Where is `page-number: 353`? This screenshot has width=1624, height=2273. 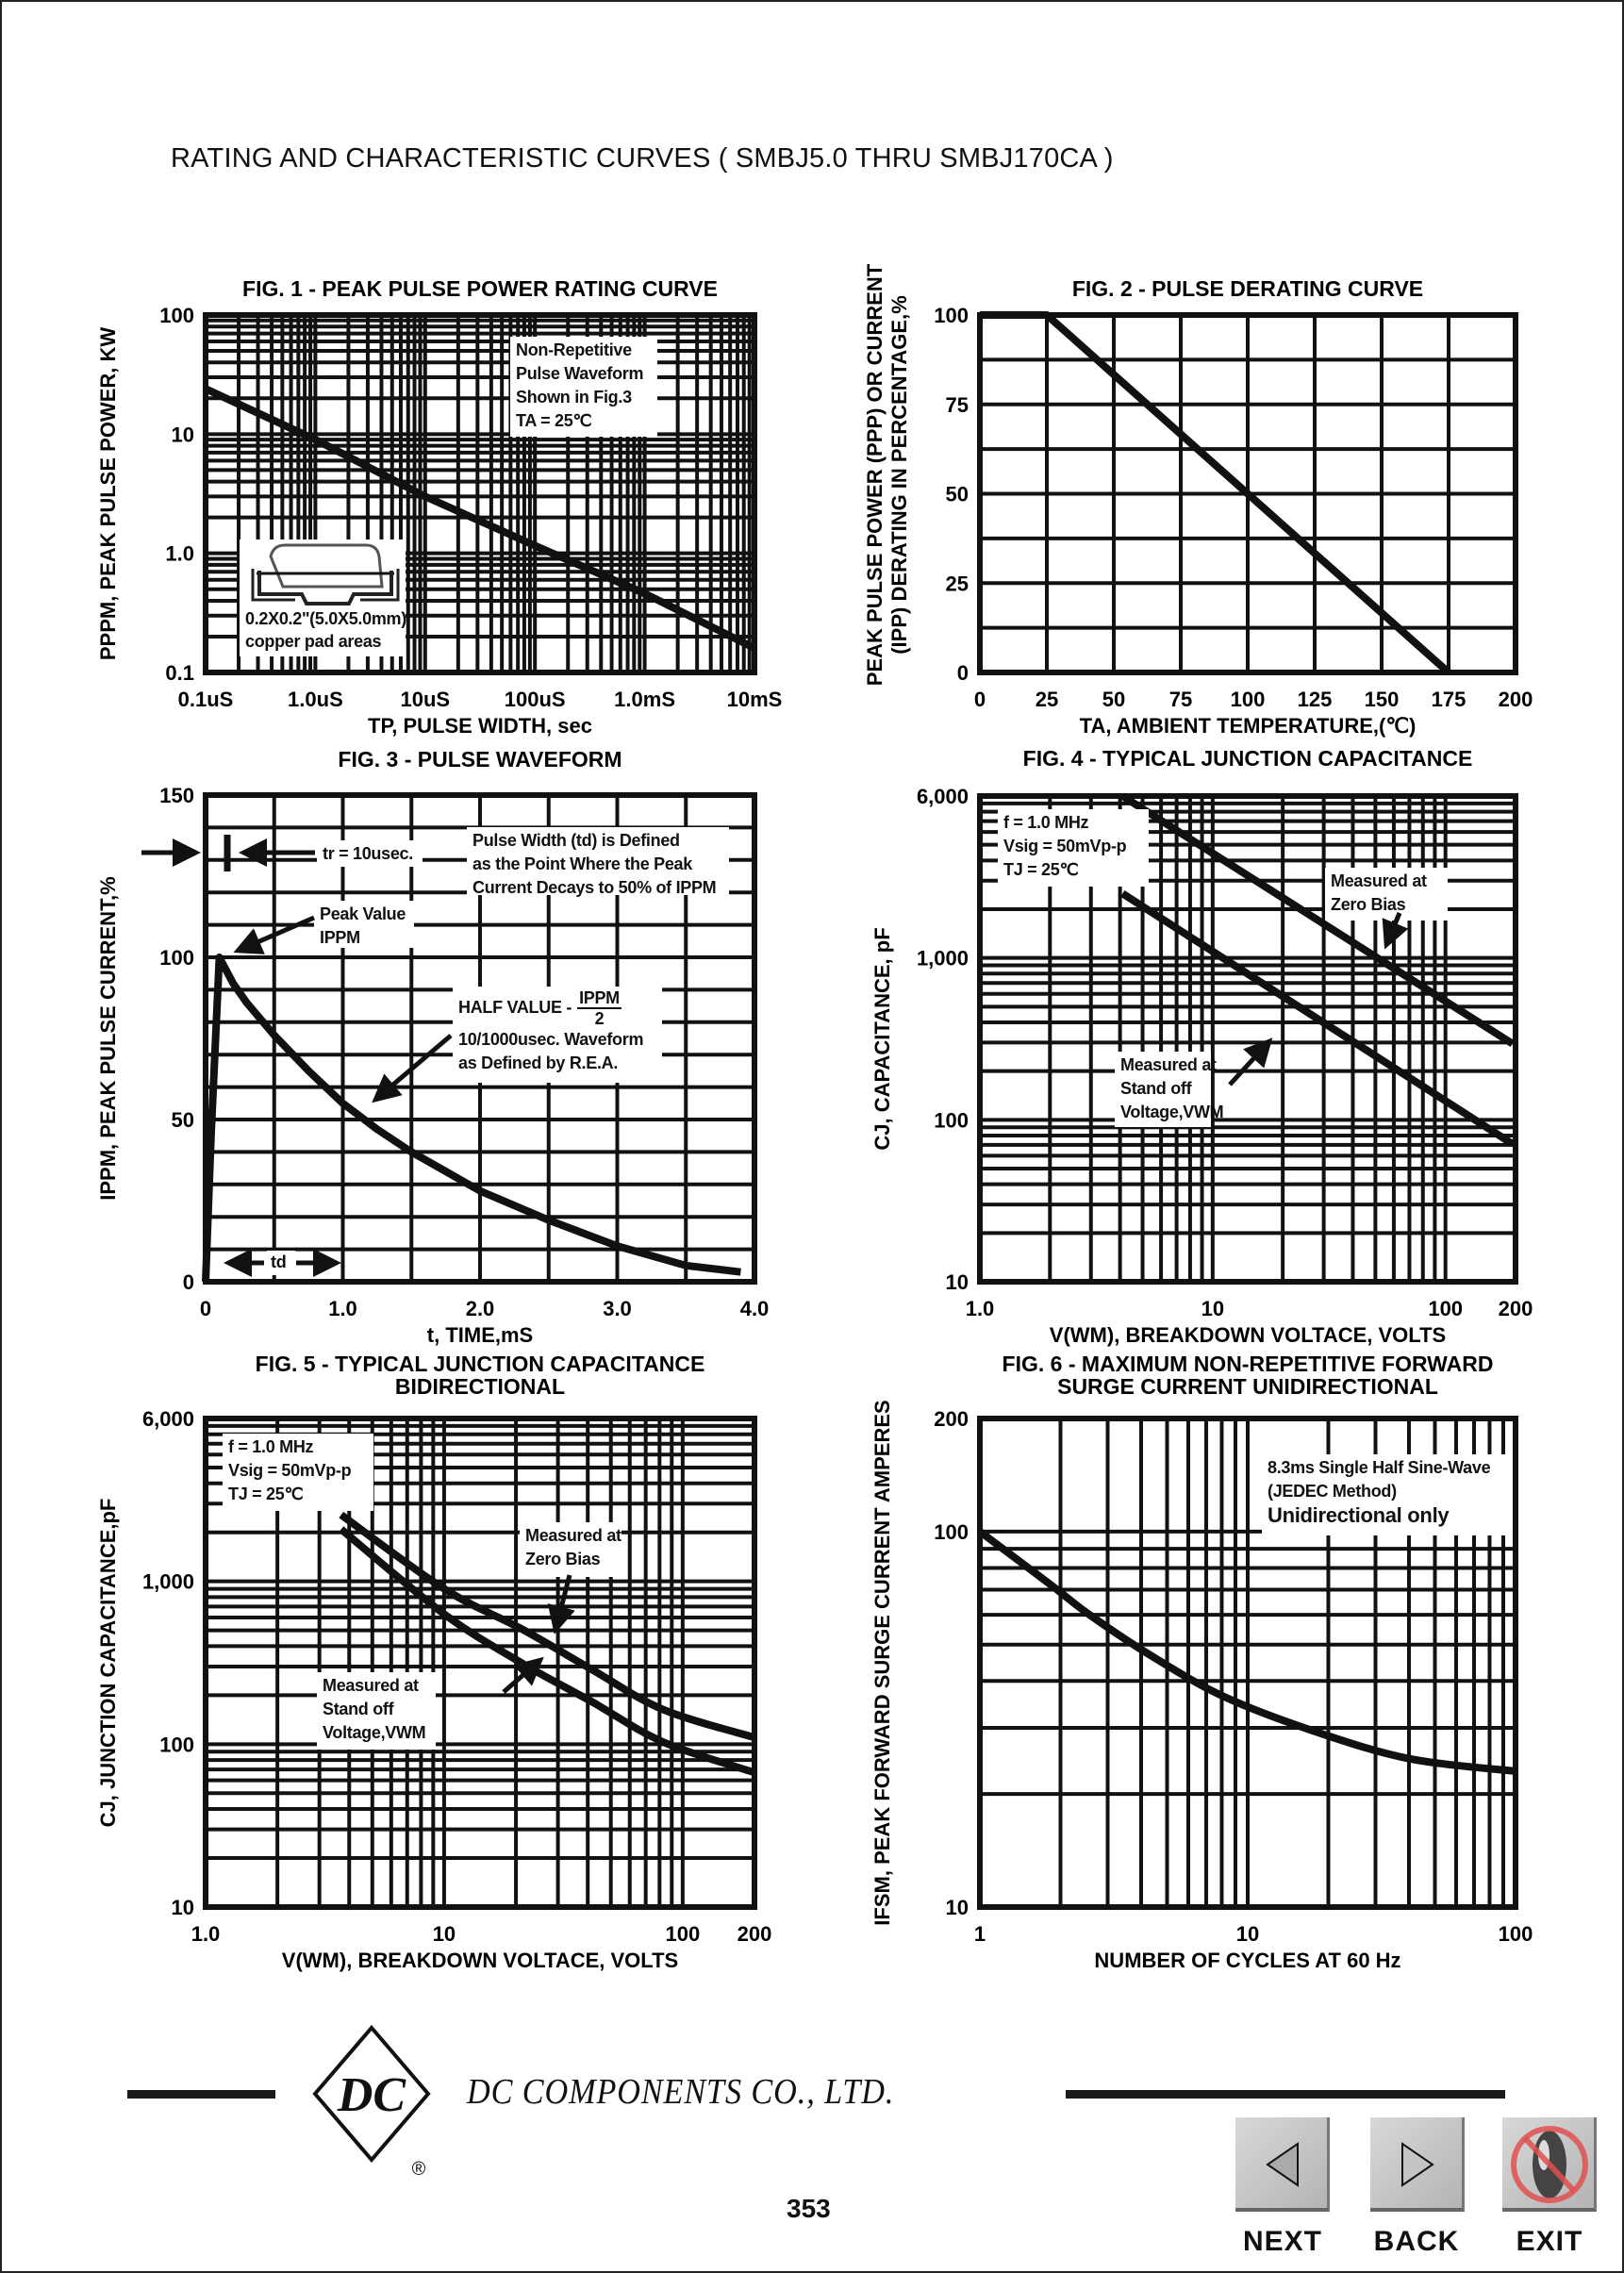 page-number: 353 is located at coordinates (809, 2208).